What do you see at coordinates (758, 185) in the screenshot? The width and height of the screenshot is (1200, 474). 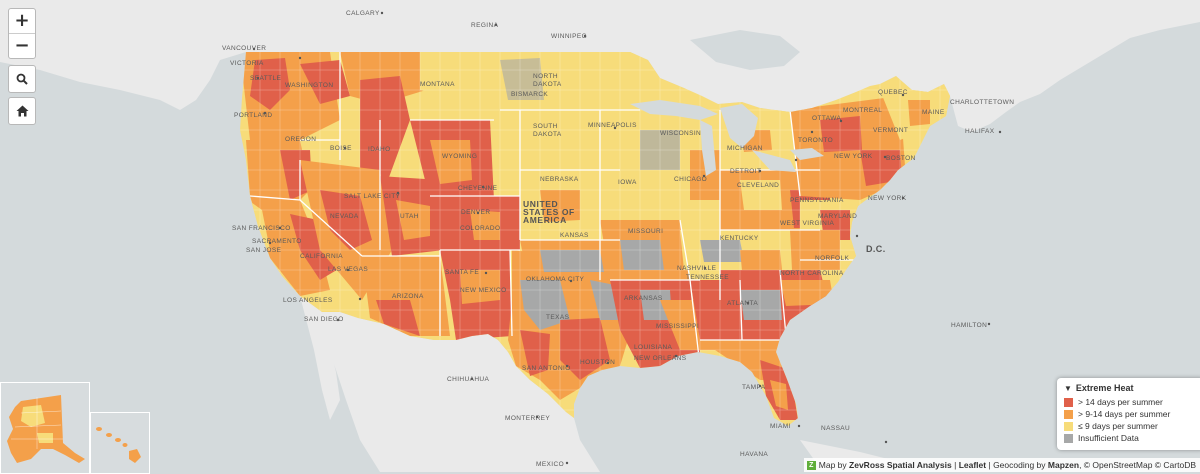 I see `label-cleveland: CLEVELAND` at bounding box center [758, 185].